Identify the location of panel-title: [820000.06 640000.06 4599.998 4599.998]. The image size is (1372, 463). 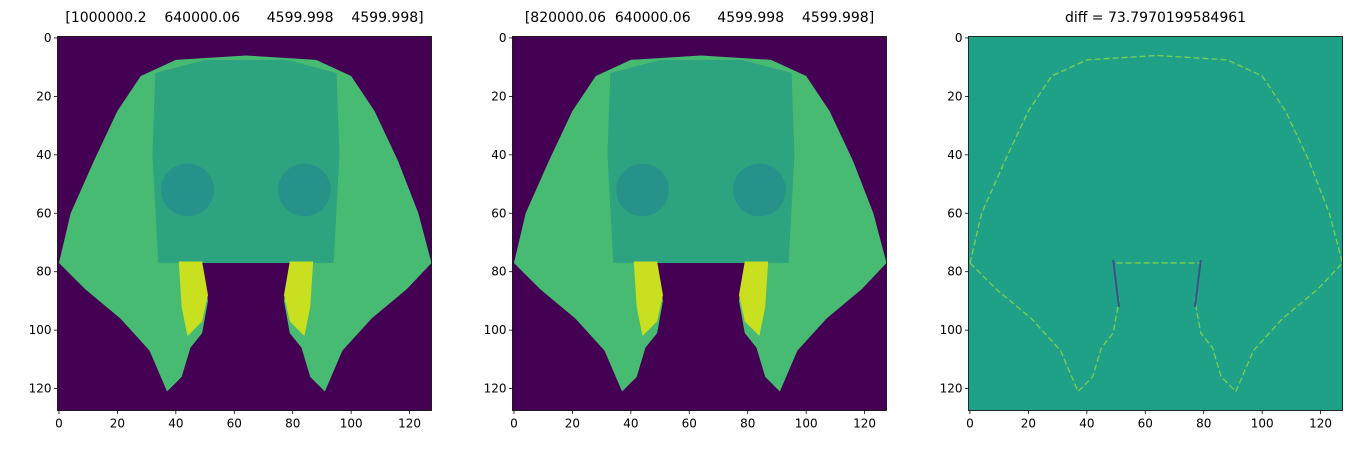
(699, 18).